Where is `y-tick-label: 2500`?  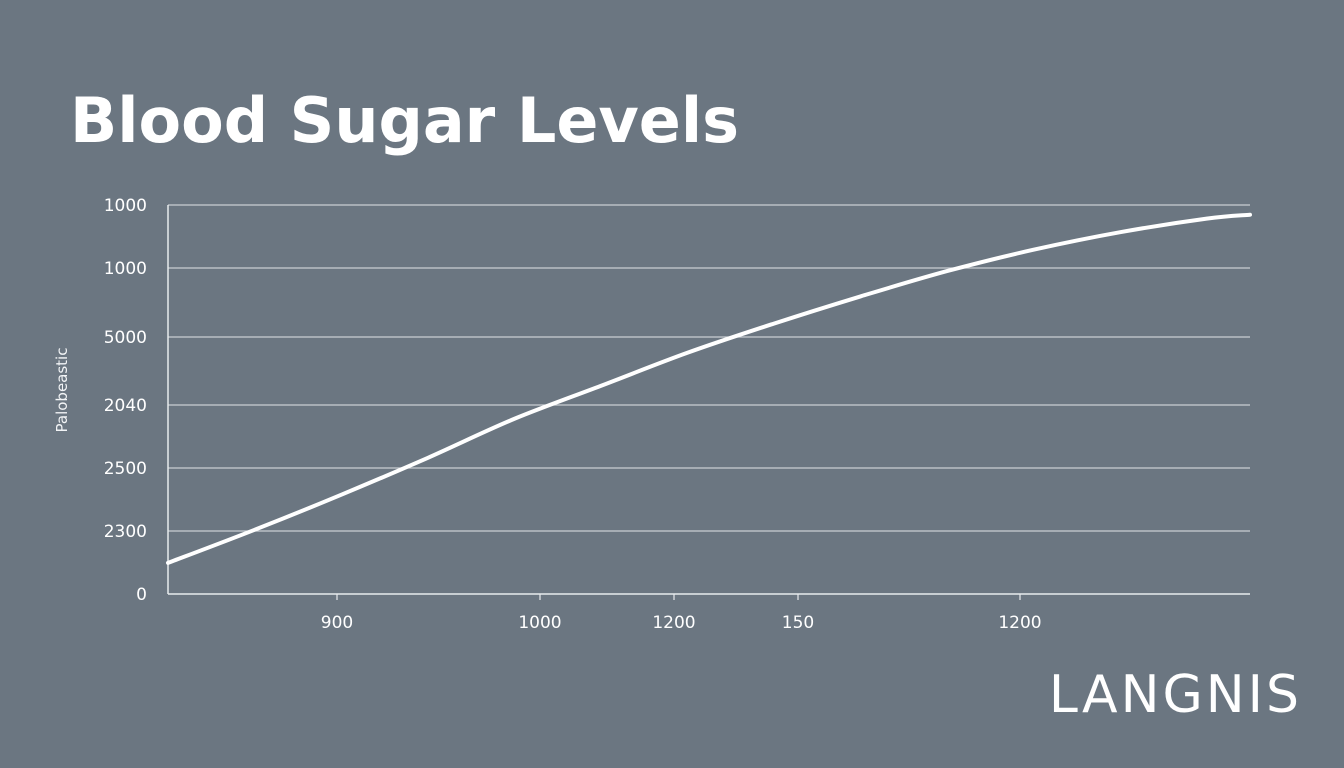 y-tick-label: 2500 is located at coordinates (125, 469).